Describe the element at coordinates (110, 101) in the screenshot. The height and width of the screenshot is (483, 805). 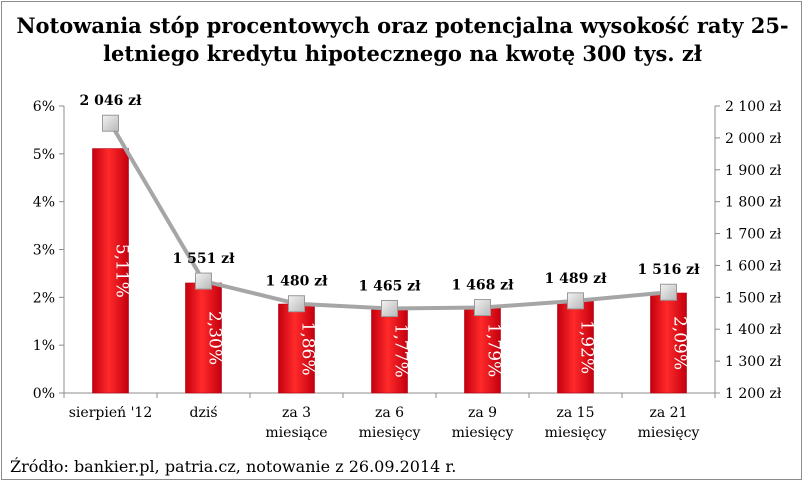
I see `installment-value-label: 2 046 zł` at that location.